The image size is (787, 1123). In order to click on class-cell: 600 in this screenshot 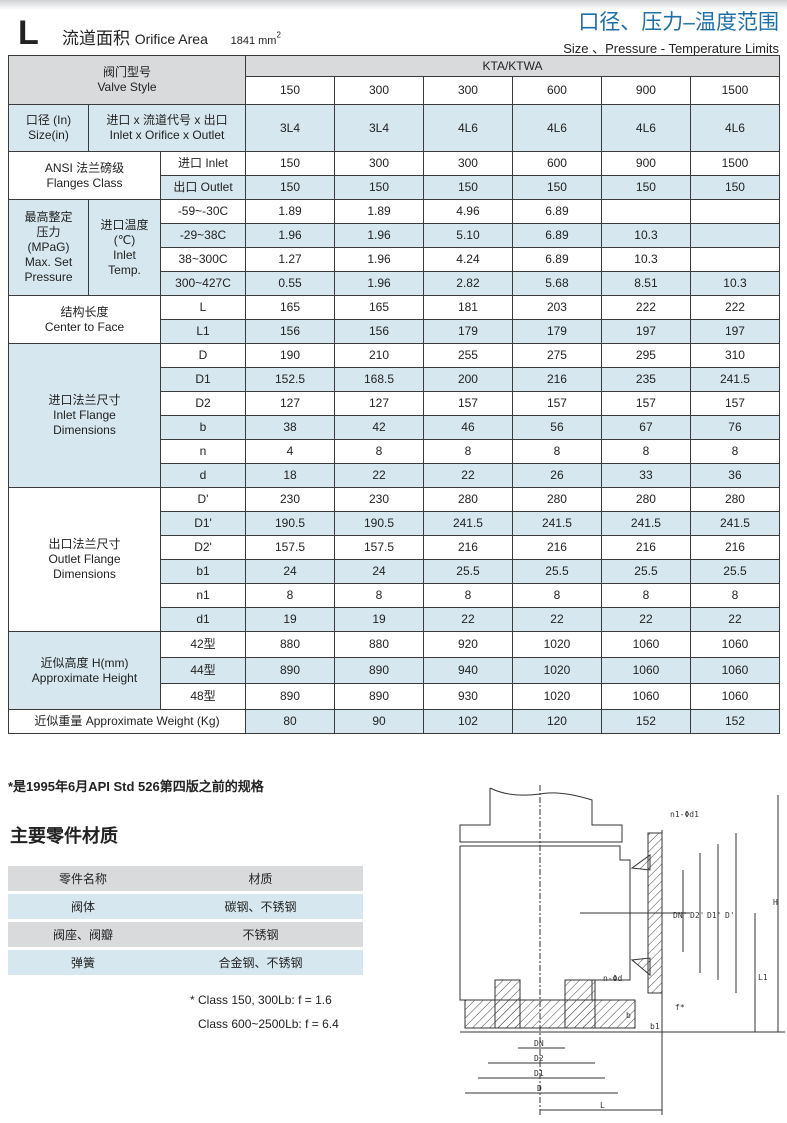, I will do `click(556, 90)`.